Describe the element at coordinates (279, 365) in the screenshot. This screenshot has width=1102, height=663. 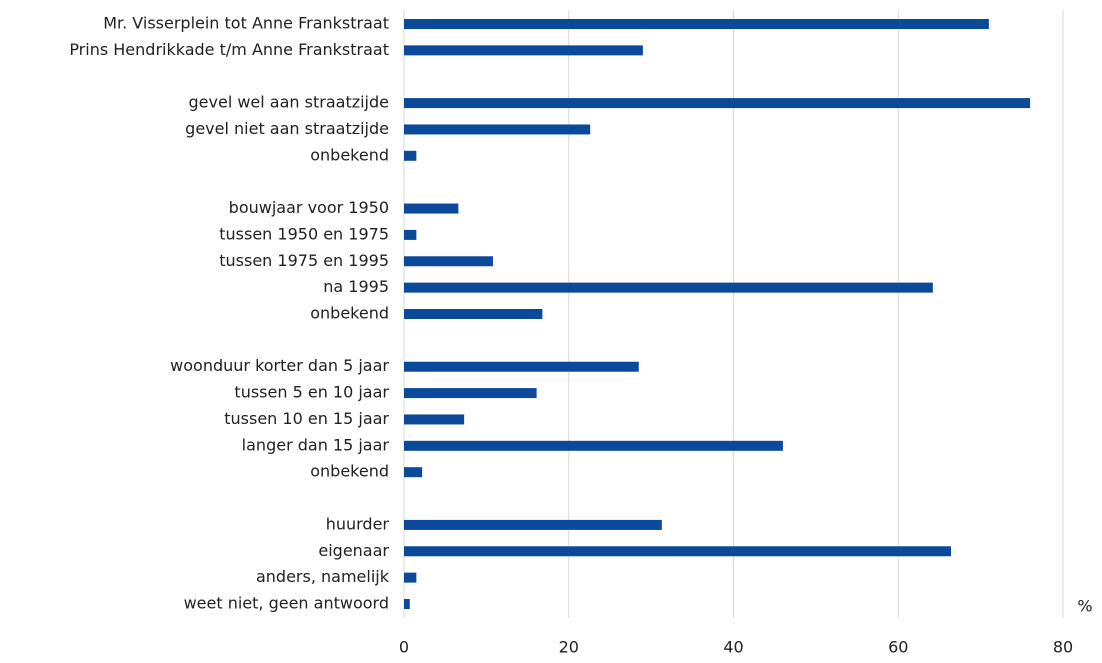
I see `y-tick-label: woonduur korter dan 5 jaar` at that location.